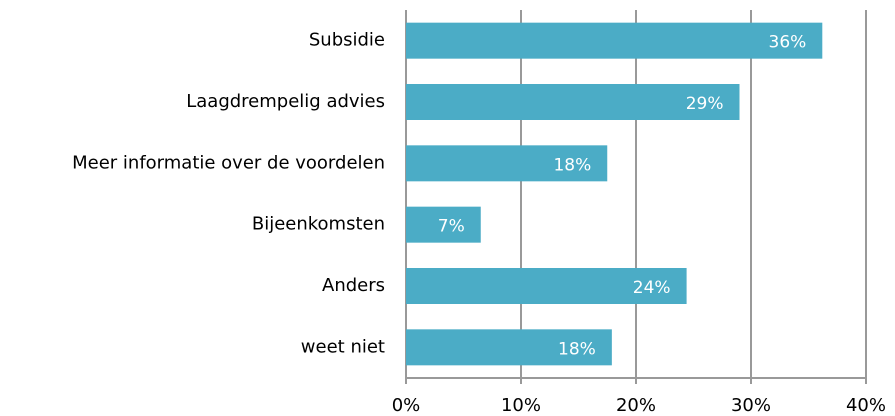  I want to click on category-label: Bijeenkomsten, so click(318, 224).